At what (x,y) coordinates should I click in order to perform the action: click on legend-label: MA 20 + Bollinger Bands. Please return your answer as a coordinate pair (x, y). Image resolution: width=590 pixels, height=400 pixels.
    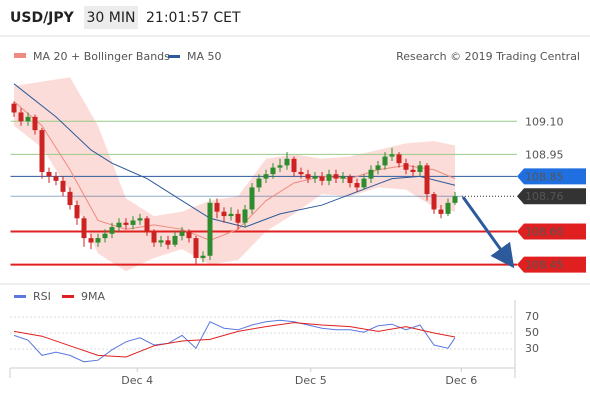
    Looking at the image, I should click on (101, 56).